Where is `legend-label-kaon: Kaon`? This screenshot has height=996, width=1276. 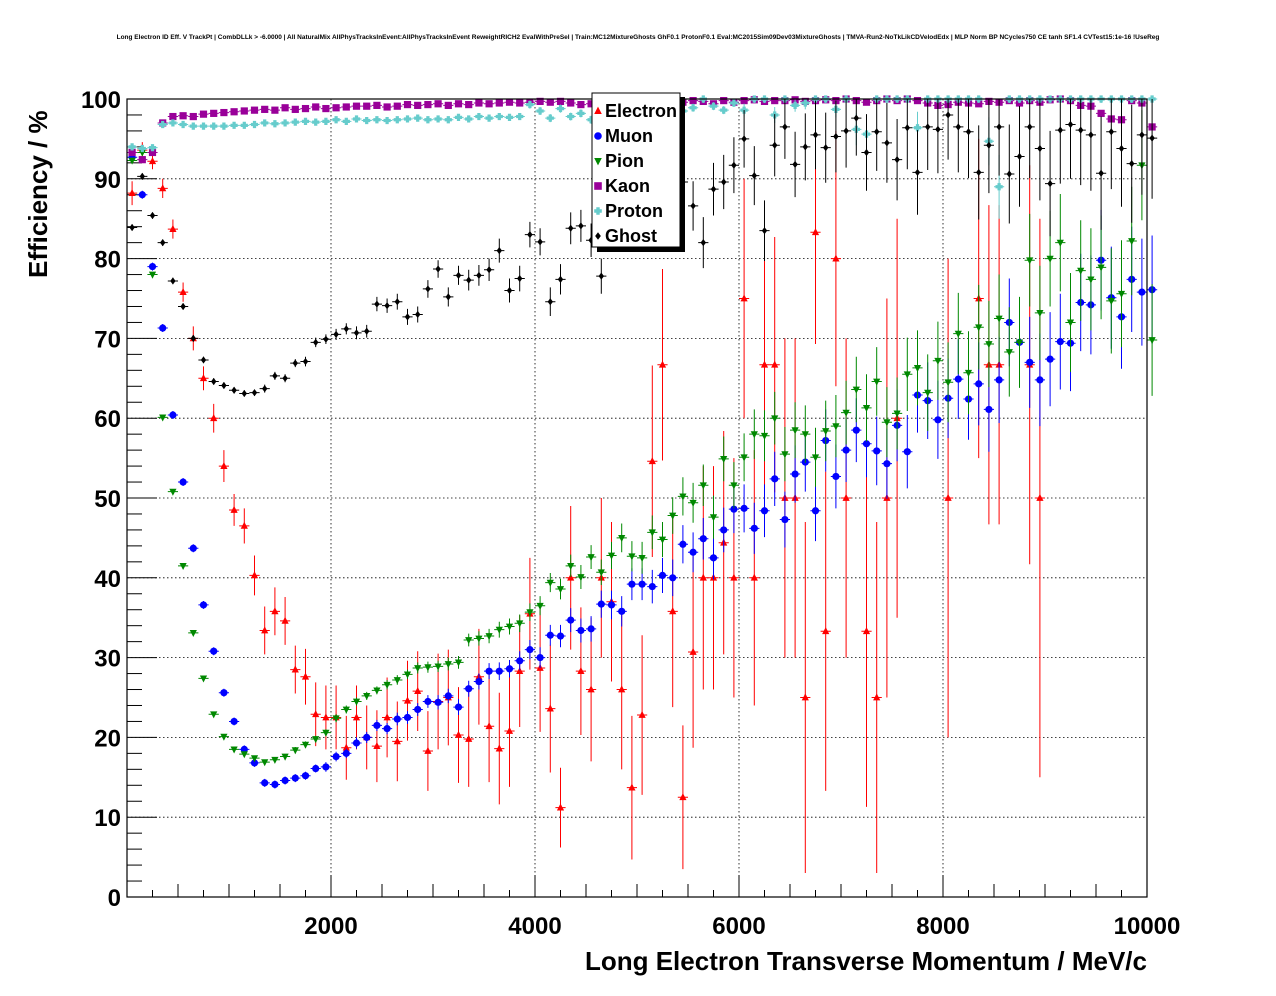
legend-label-kaon: Kaon is located at coordinates (627, 186).